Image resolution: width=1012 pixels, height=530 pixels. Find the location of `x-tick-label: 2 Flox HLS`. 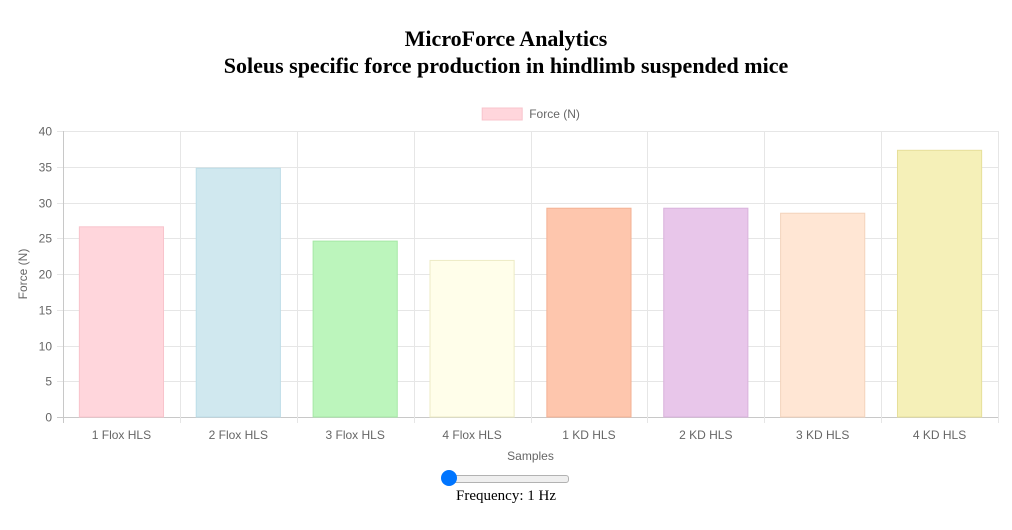

x-tick-label: 2 Flox HLS is located at coordinates (238, 435).